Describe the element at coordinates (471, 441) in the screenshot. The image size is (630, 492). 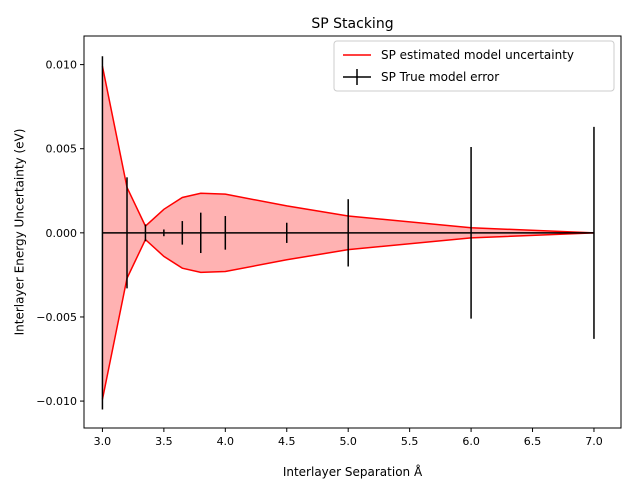
I see `x-tick-label: 6.0` at that location.